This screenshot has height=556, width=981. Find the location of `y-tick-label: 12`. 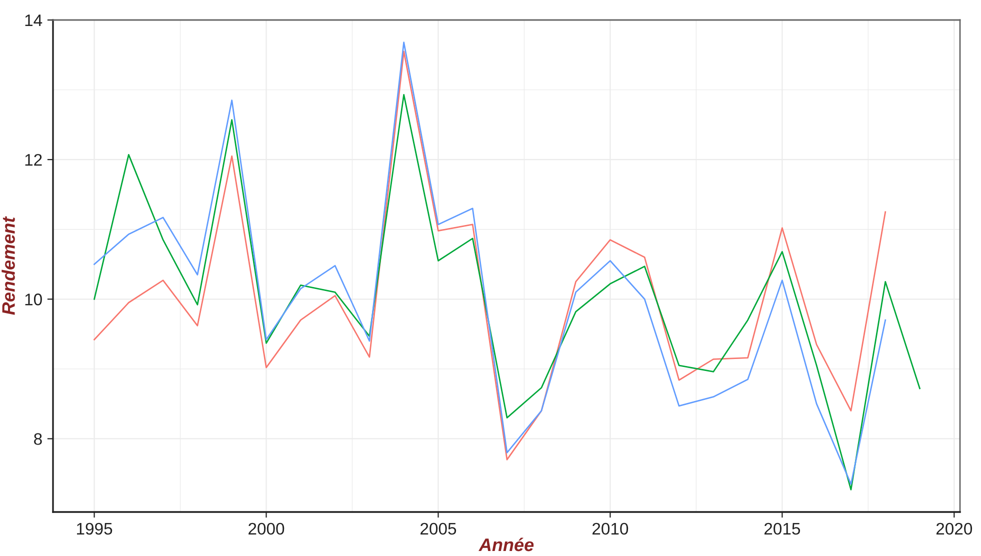

y-tick-label: 12 is located at coordinates (33, 160).